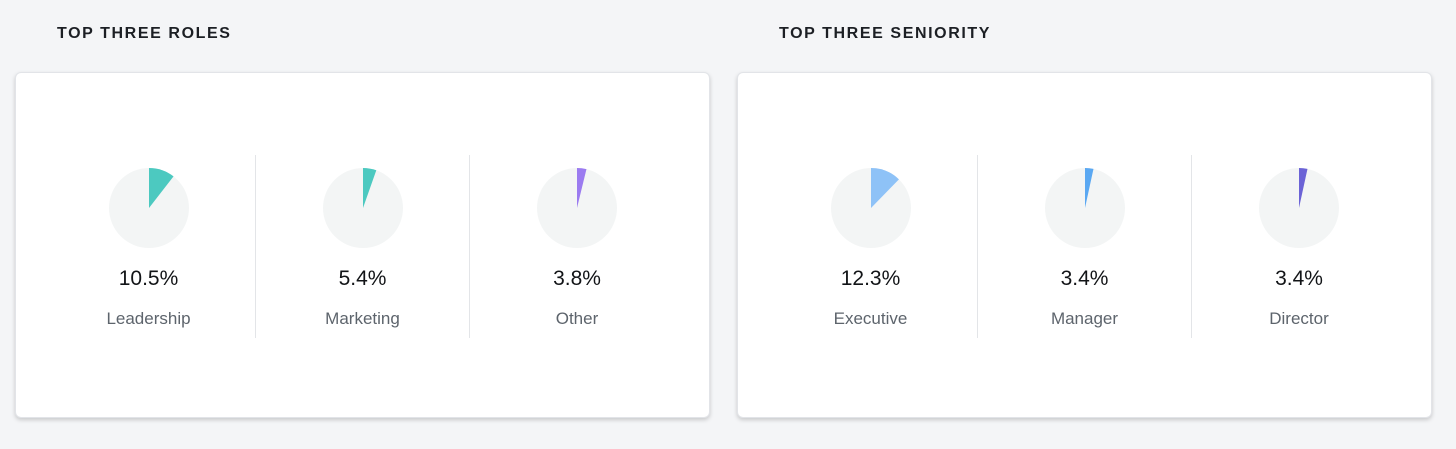 The width and height of the screenshot is (1456, 449). What do you see at coordinates (362, 318) in the screenshot?
I see `metric-label: Marketing` at bounding box center [362, 318].